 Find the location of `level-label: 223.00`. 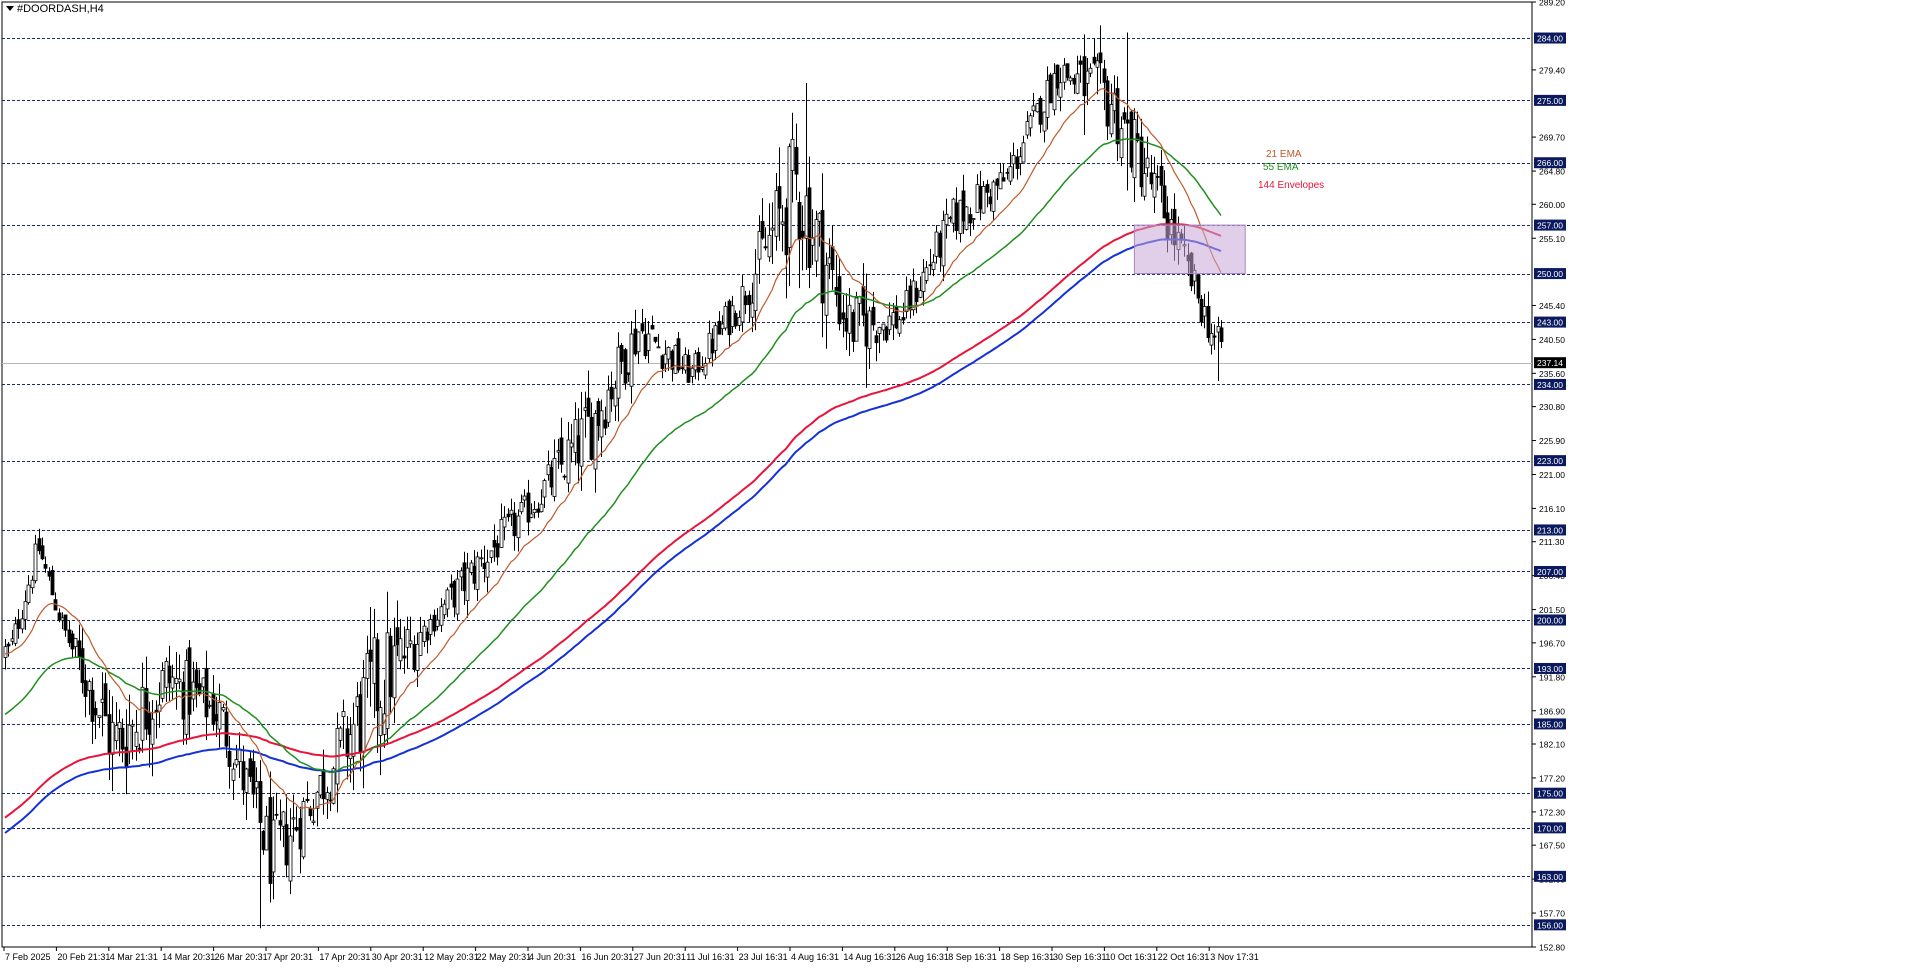

level-label: 223.00 is located at coordinates (1550, 461).